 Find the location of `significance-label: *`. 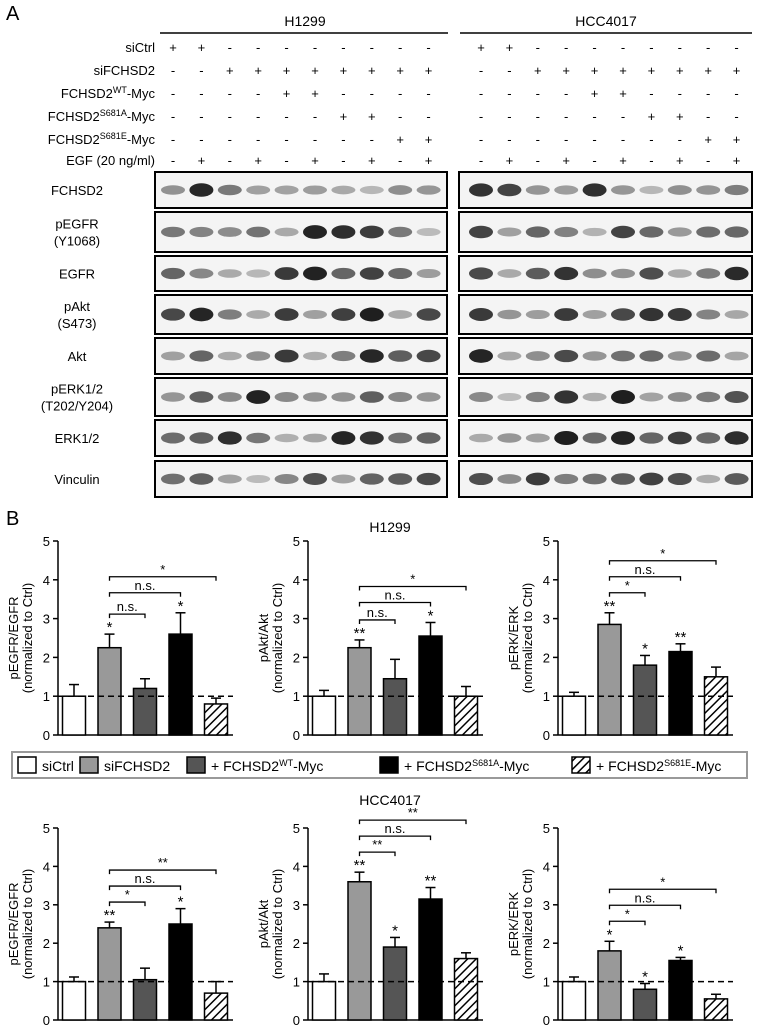

significance-label: * is located at coordinates (395, 930).